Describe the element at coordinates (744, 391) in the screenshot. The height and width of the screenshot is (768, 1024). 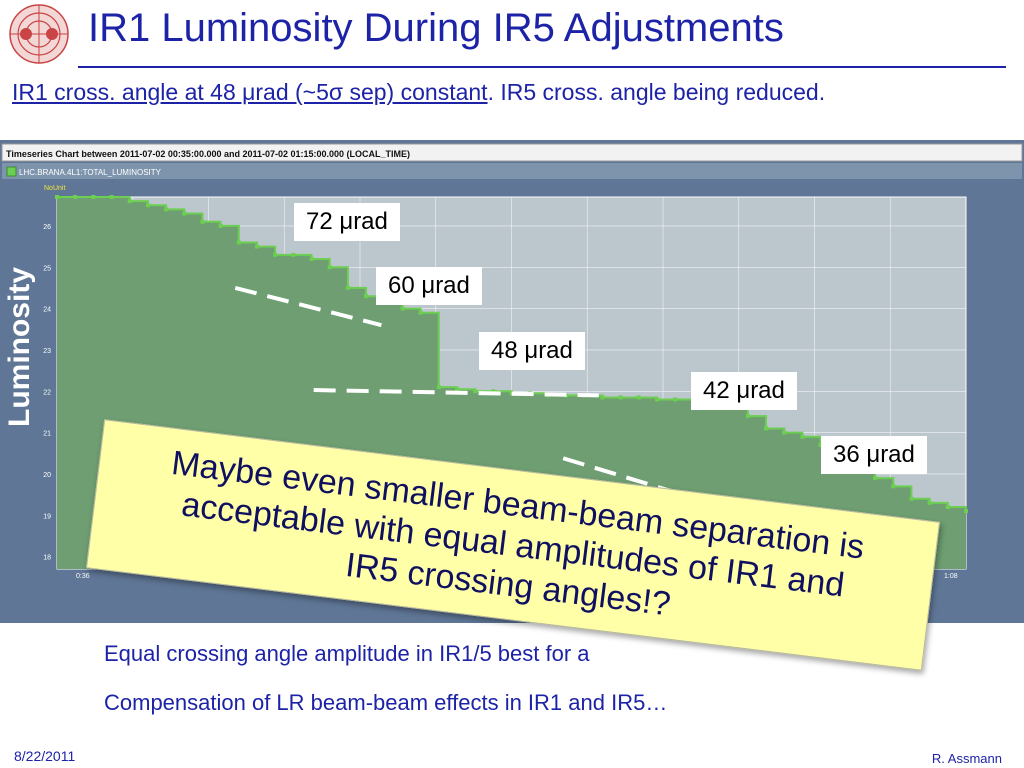
I see `annotation-42-urad: 42 μrad` at that location.